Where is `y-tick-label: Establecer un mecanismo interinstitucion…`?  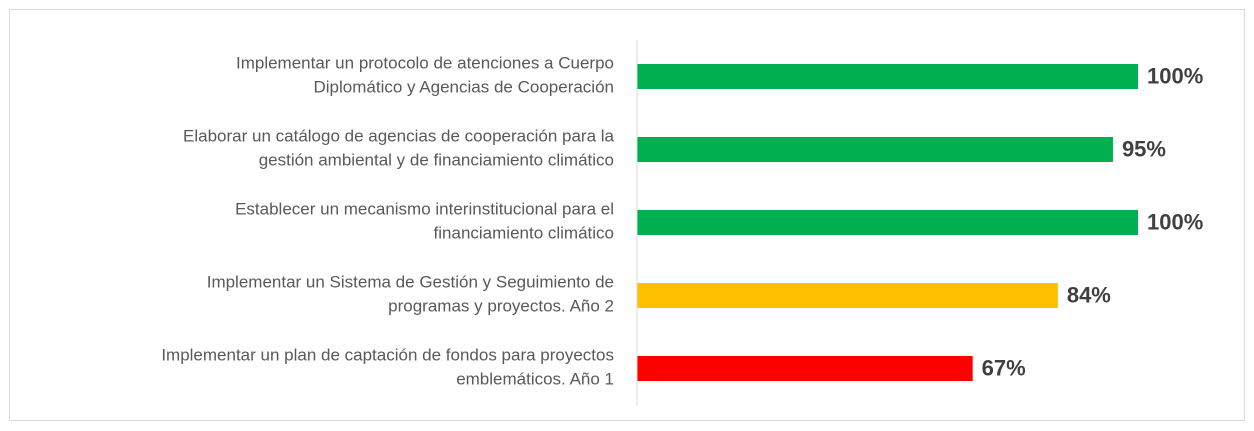 y-tick-label: Establecer un mecanismo interinstitucion… is located at coordinates (424, 221).